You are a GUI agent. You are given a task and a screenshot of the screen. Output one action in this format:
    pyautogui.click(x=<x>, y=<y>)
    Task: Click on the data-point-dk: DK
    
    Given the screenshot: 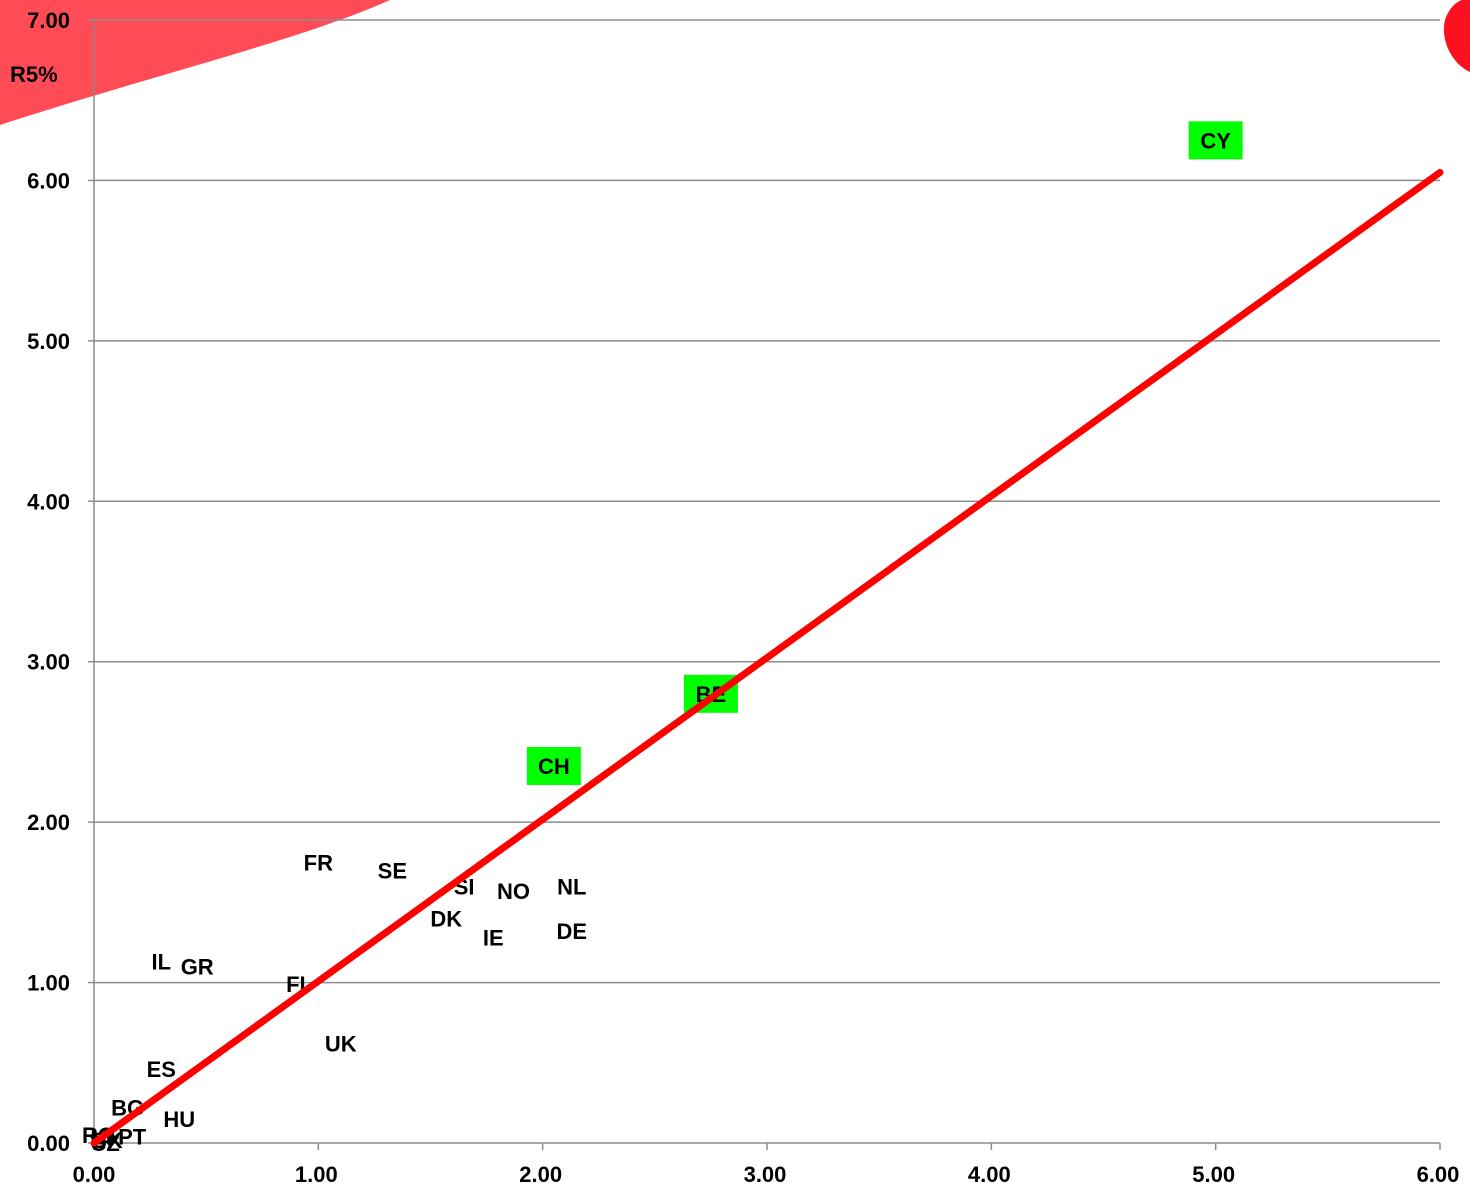 What is the action you would take?
    pyautogui.click(x=446, y=918)
    